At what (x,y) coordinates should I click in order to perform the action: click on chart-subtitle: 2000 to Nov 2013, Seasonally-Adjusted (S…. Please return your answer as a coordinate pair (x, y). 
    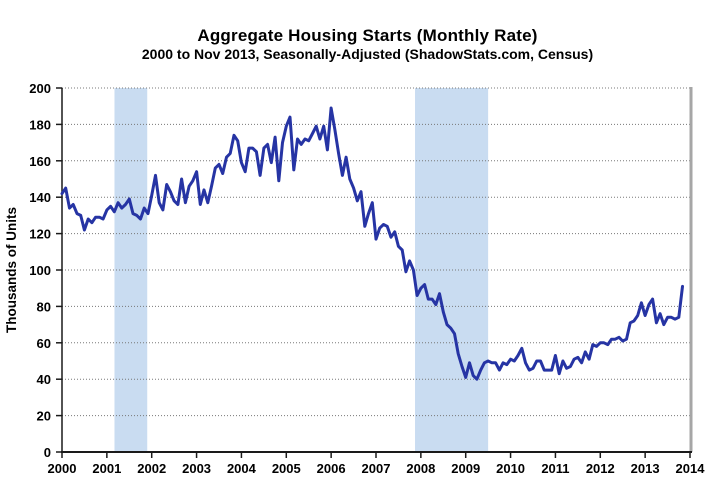
    Looking at the image, I should click on (367, 54).